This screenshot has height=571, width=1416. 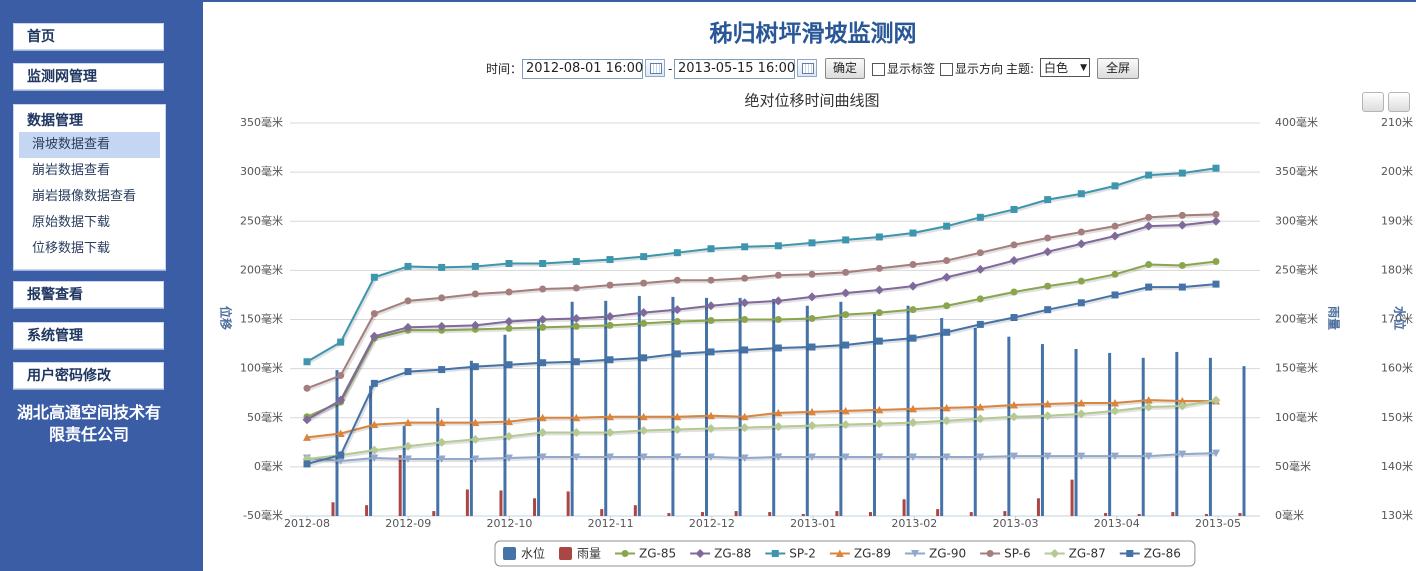 I want to click on start-input: 2012-08-01 16:00, so click(x=582, y=69).